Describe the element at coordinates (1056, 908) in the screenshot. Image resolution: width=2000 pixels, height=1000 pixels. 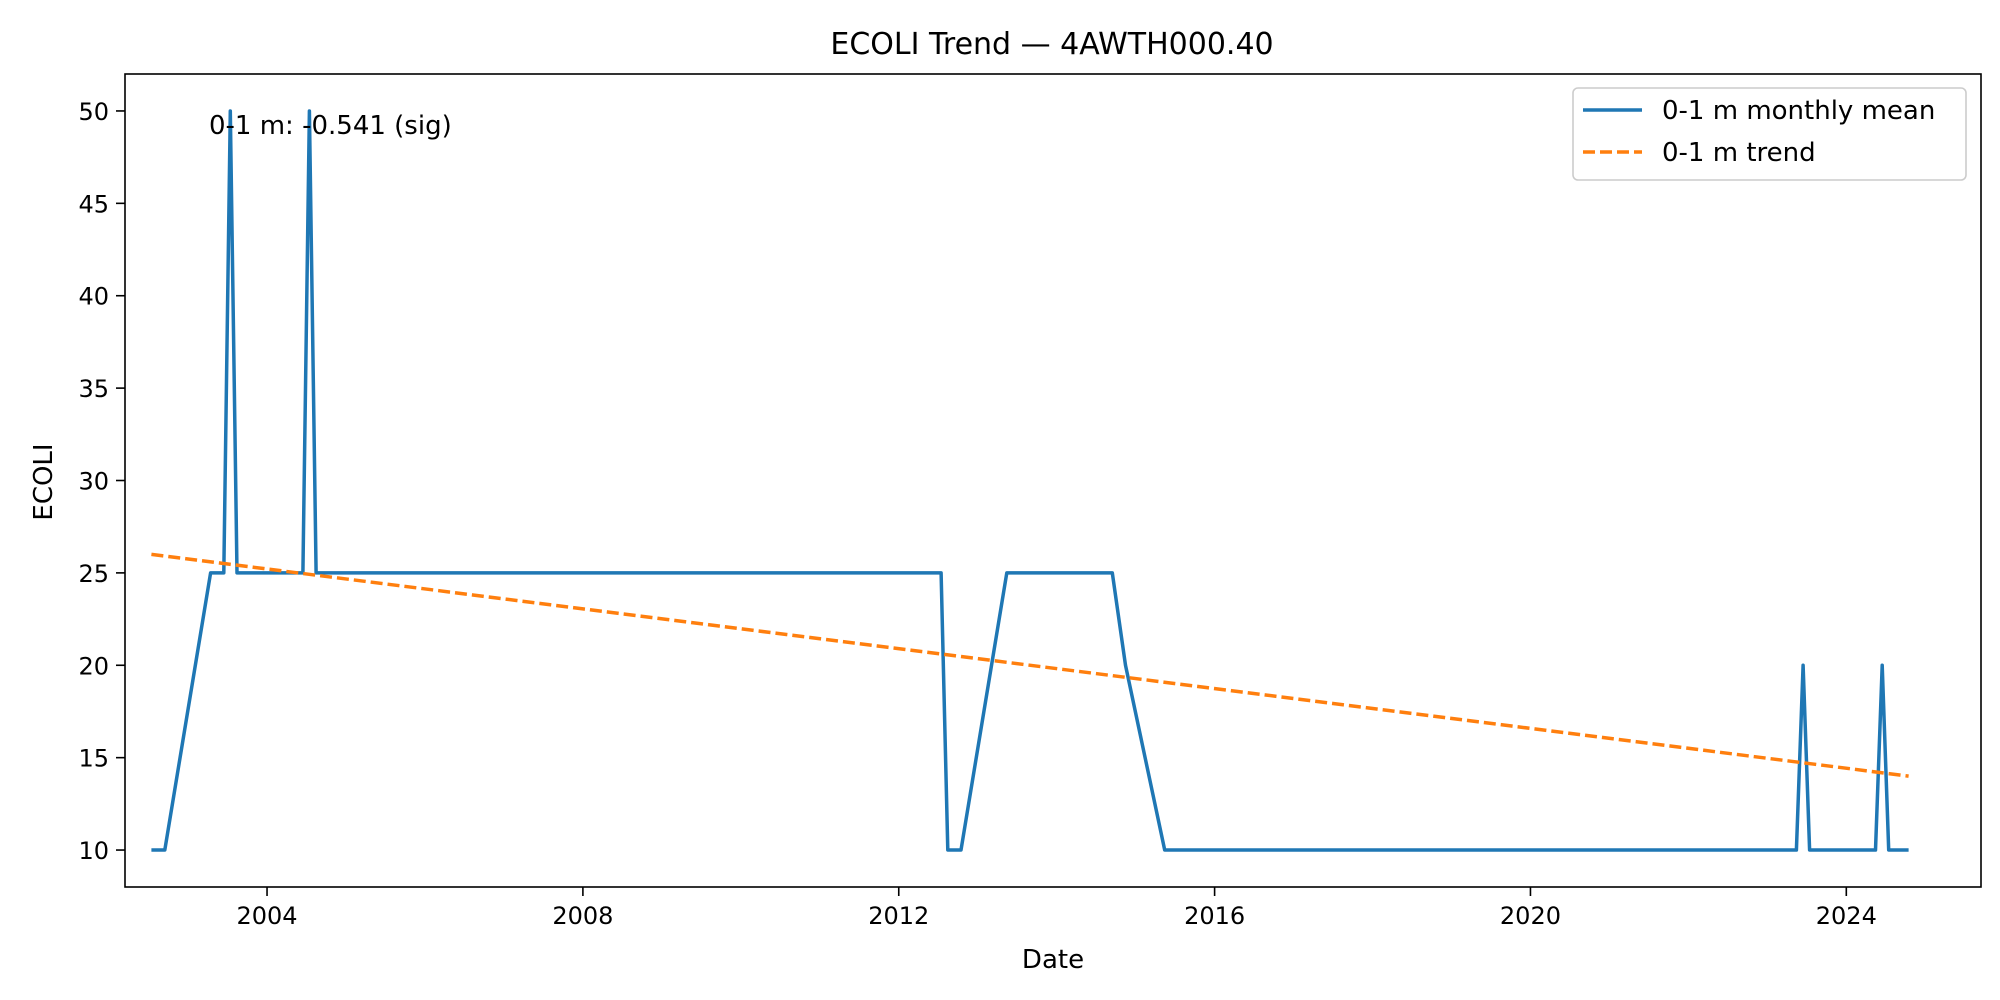
I see `x-axis: 2004 2008 2012 2016 2020 2024` at that location.